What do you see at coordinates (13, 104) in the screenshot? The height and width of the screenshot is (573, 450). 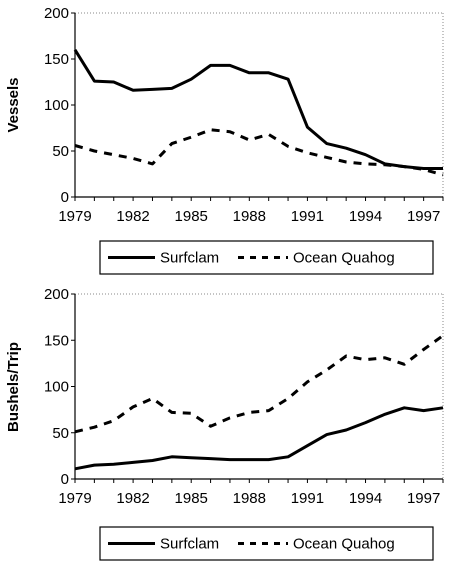 I see `y-axis-label: Vessels` at bounding box center [13, 104].